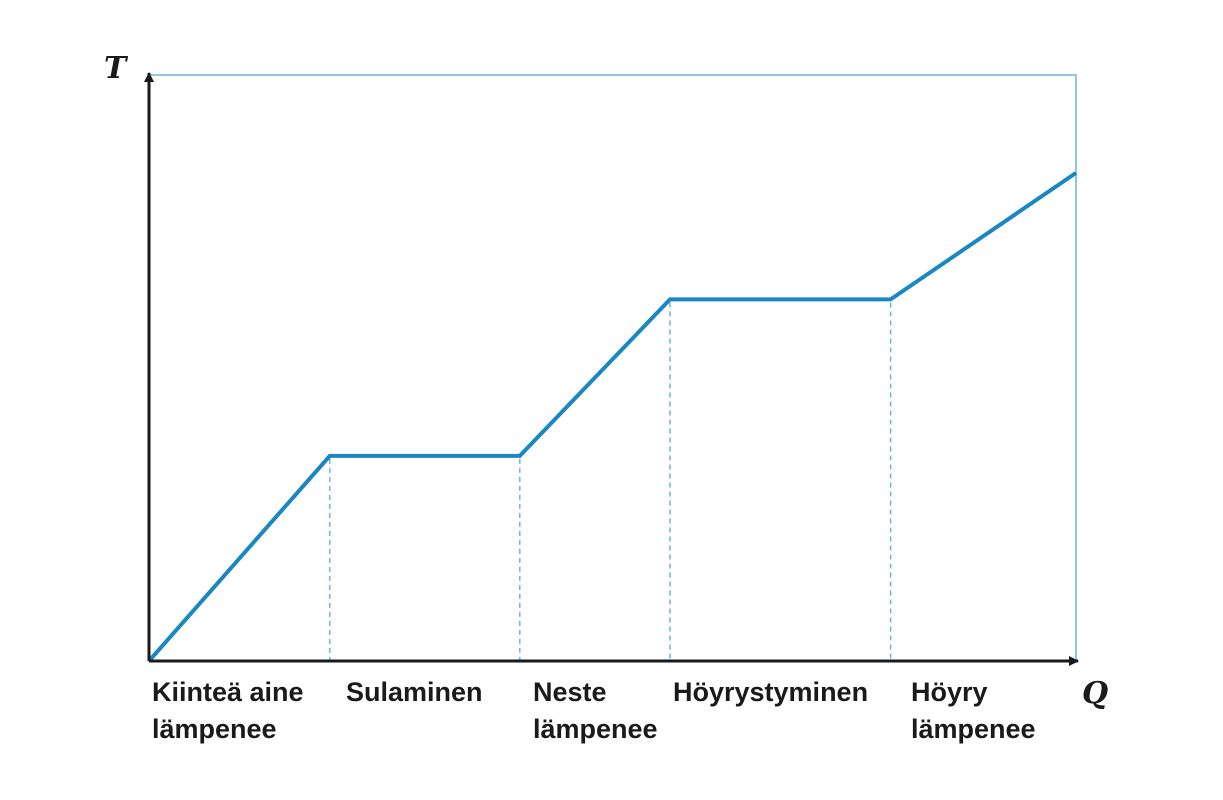 The height and width of the screenshot is (800, 1223). Describe the element at coordinates (770, 692) in the screenshot. I see `segment-label: Höyrystyminen` at that location.